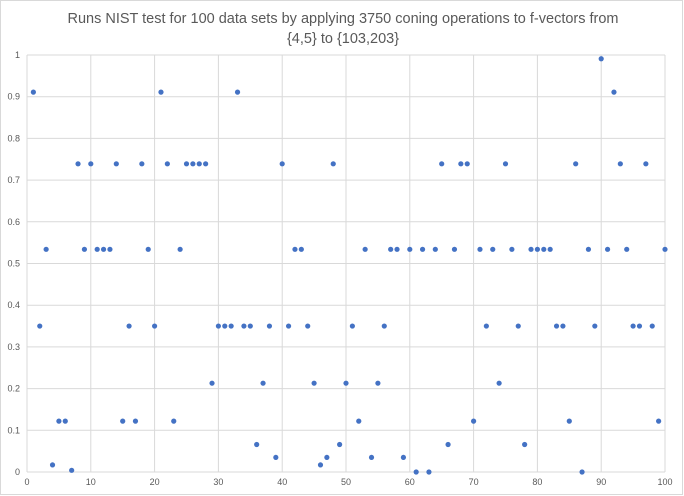  I want to click on y-tick-label: 0.1, so click(13, 430).